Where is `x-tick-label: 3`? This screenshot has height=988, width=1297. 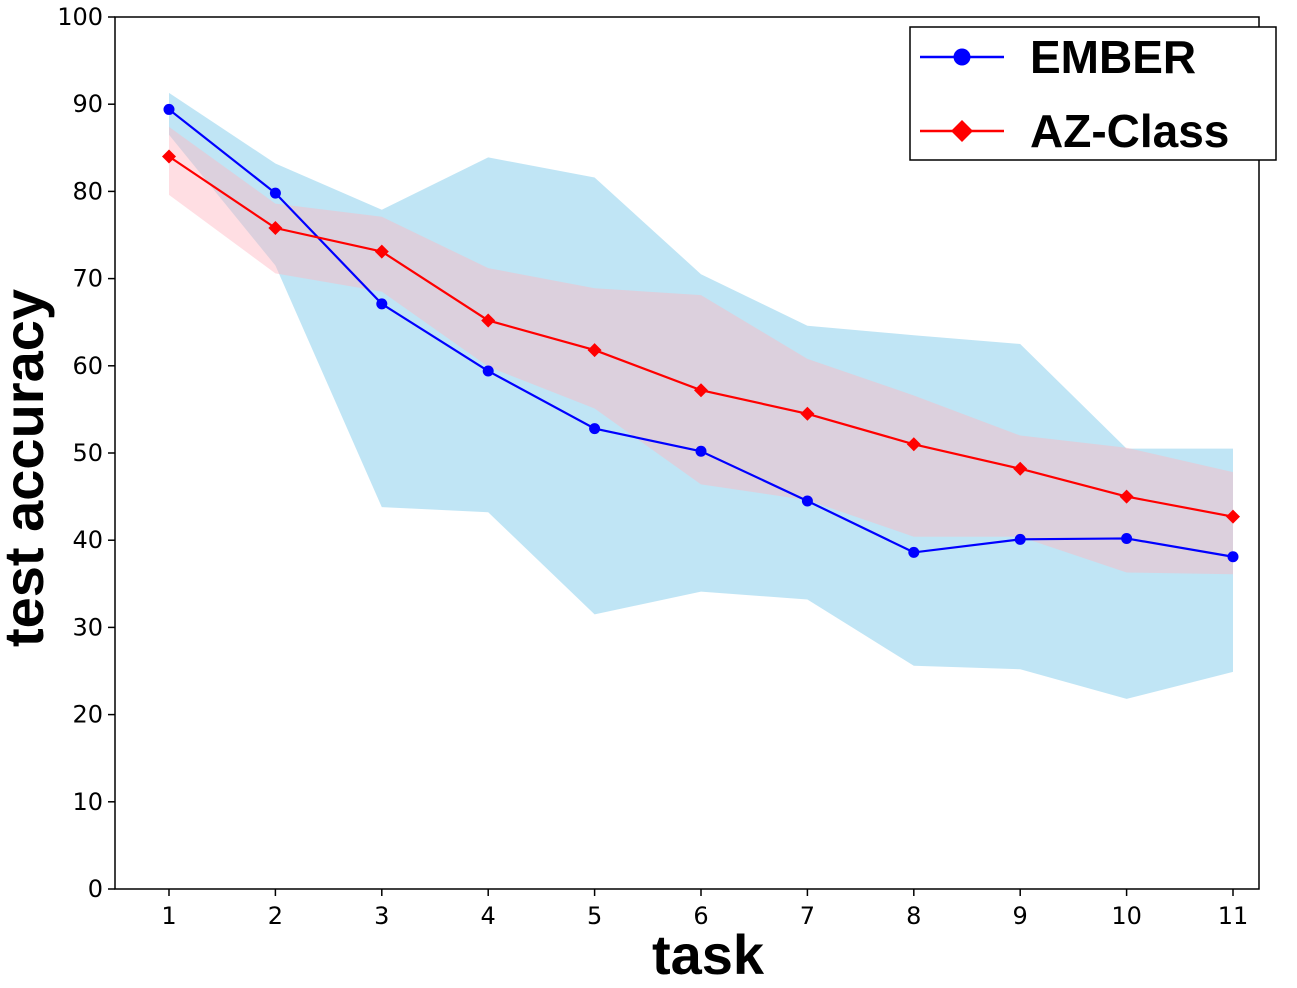 x-tick-label: 3 is located at coordinates (381, 916).